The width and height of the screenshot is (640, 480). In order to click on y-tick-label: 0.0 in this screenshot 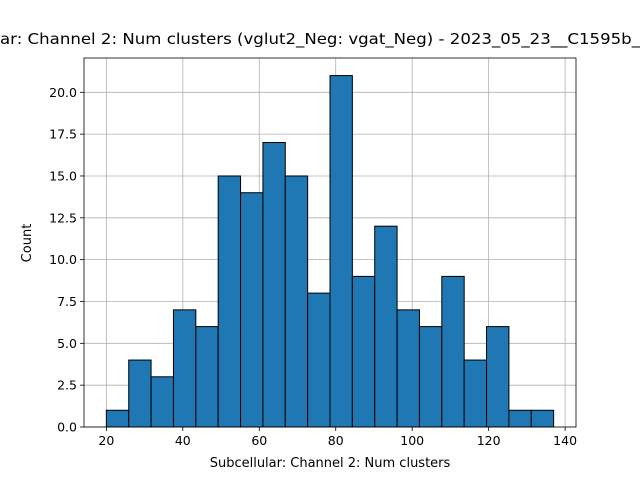, I will do `click(67, 427)`.